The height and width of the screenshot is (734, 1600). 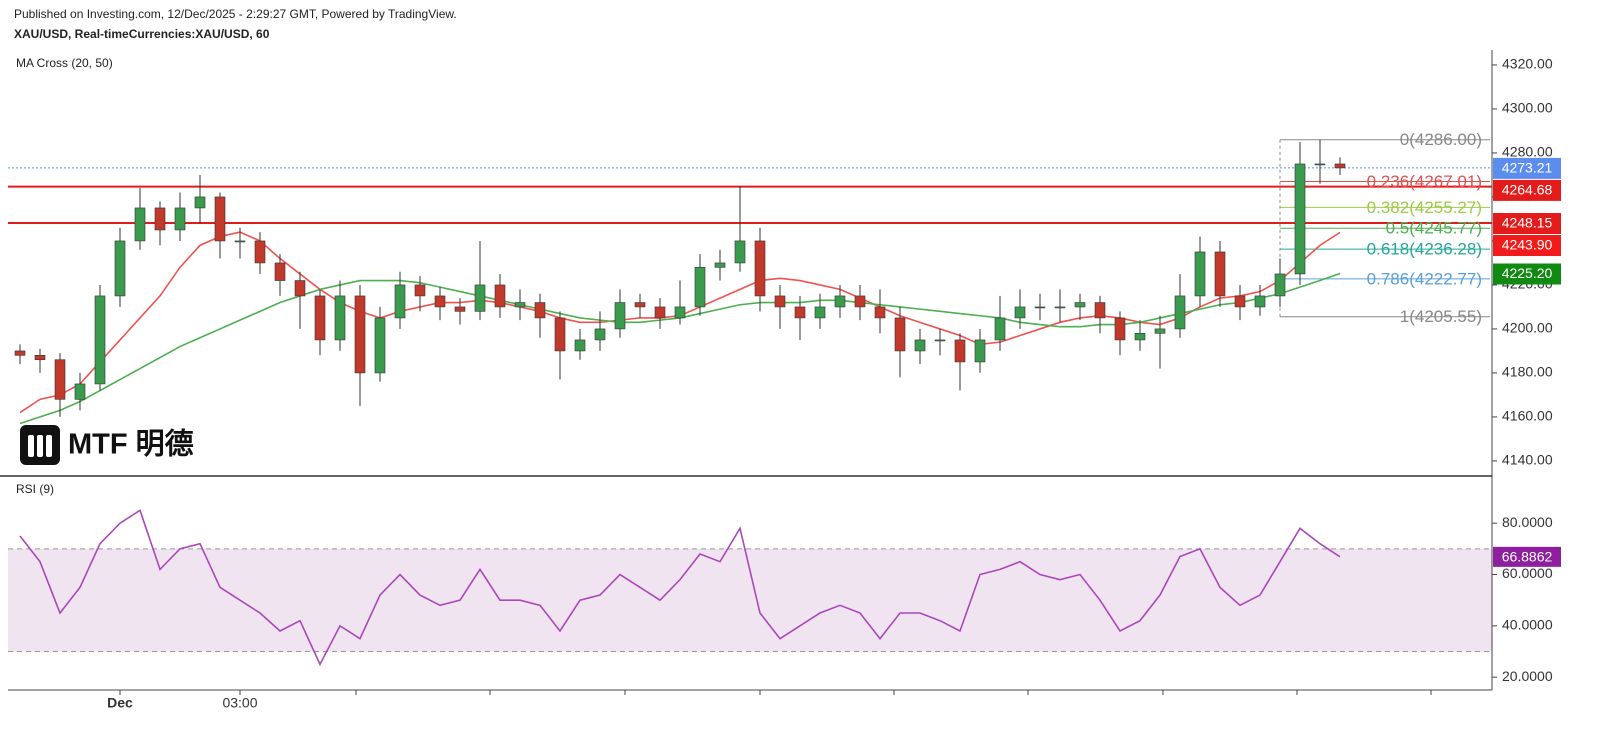 I want to click on fib-label: 0.618(4236.28), so click(x=1424, y=249).